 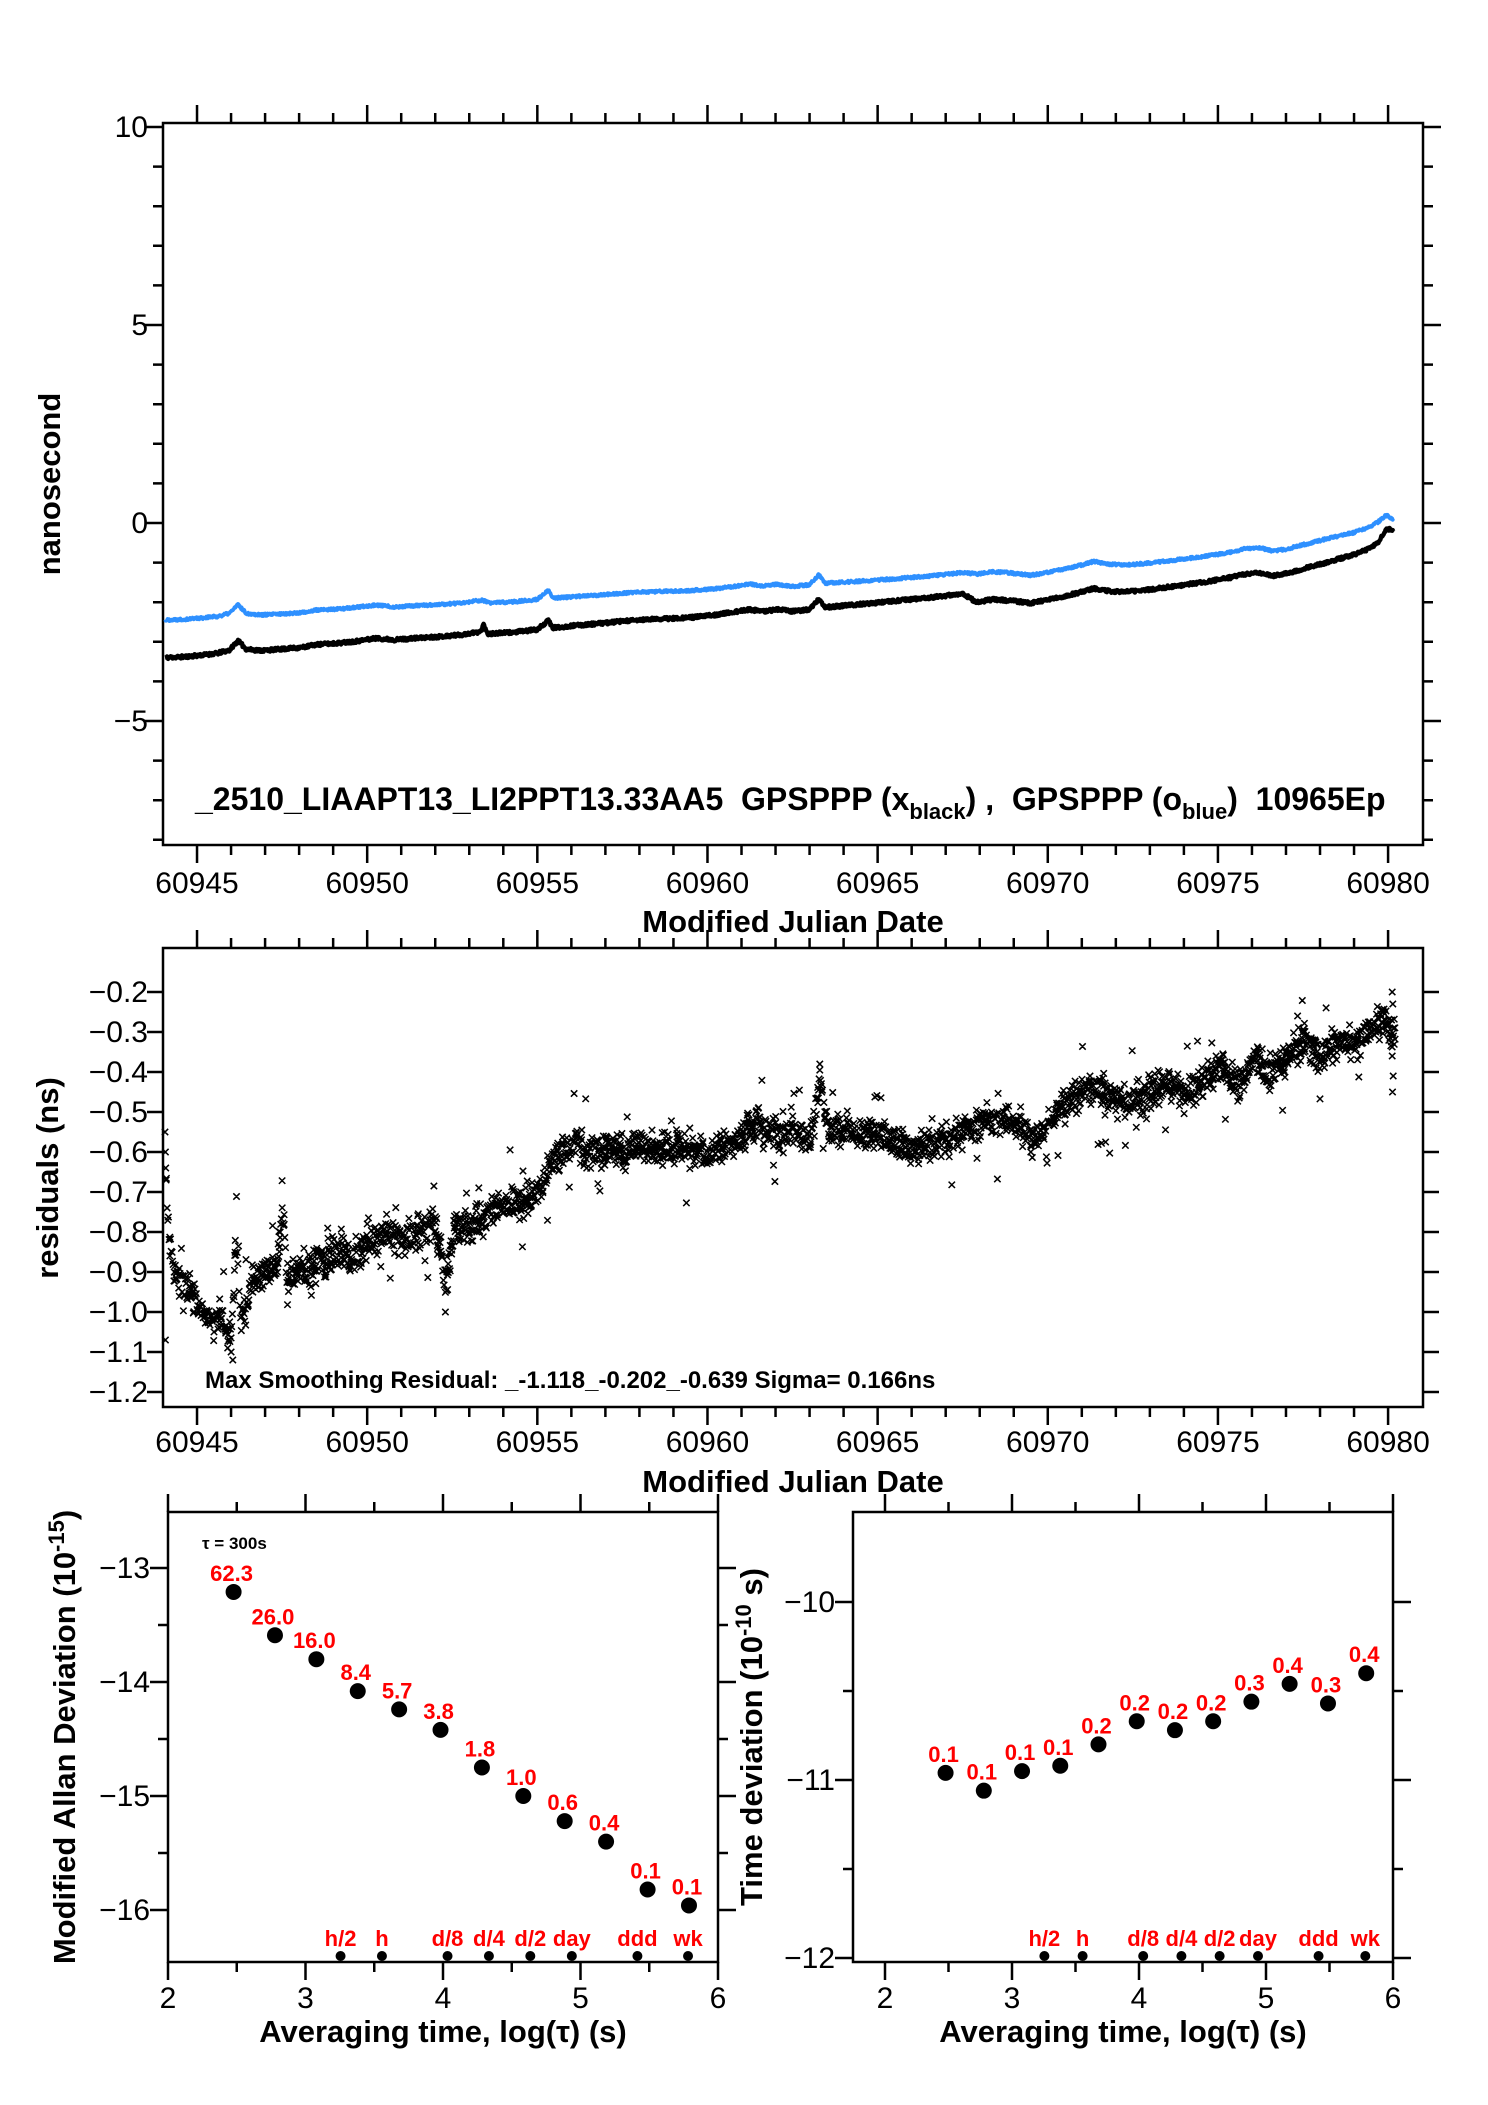 I want to click on y-tick-label: −0.4, so click(x=118, y=1072).